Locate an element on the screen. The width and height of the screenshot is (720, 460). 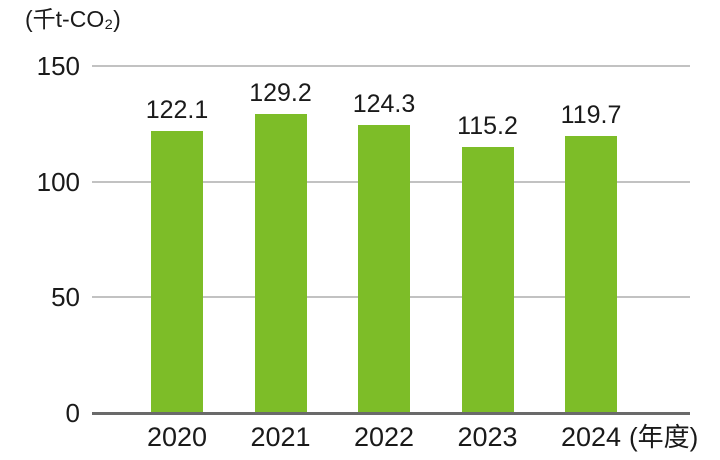
y-tick-label-0: 0 is located at coordinates (72, 413).